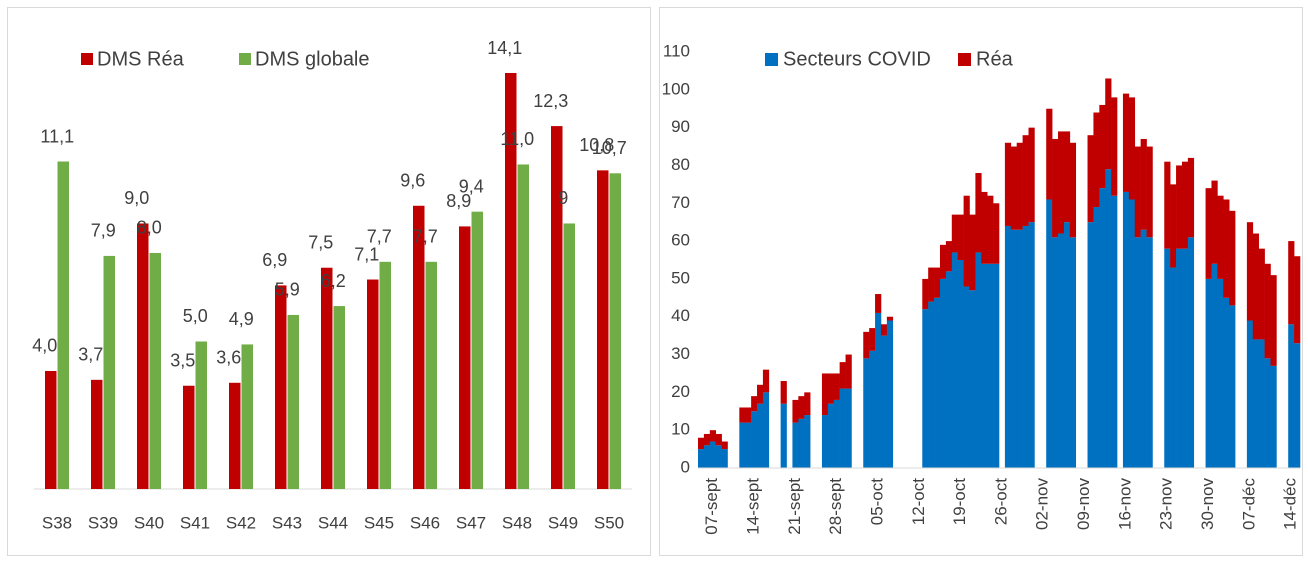 Image resolution: width=1308 pixels, height=563 pixels. Describe the element at coordinates (141, 59) in the screenshot. I see `legend-label: DMS Réa` at that location.